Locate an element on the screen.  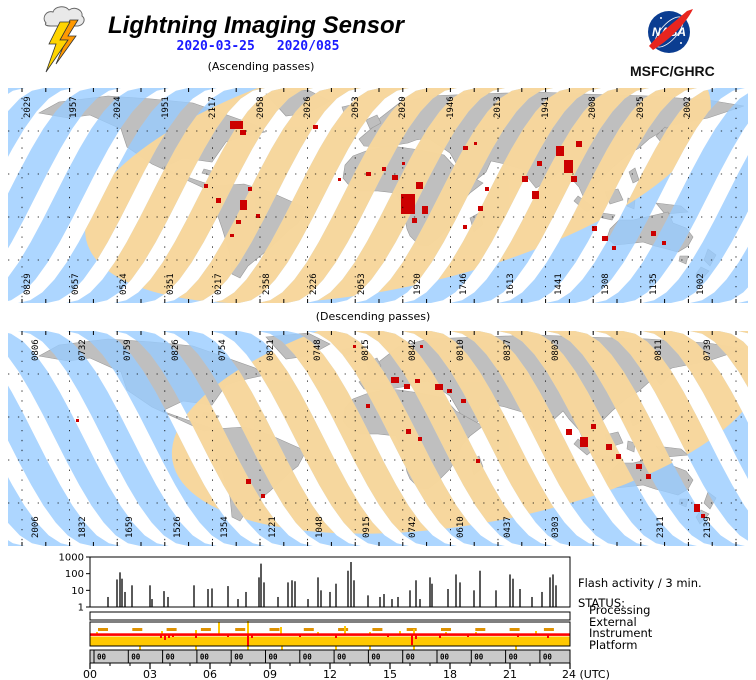
pass-time-label-bottom: 2006 is located at coordinates (36, 527).